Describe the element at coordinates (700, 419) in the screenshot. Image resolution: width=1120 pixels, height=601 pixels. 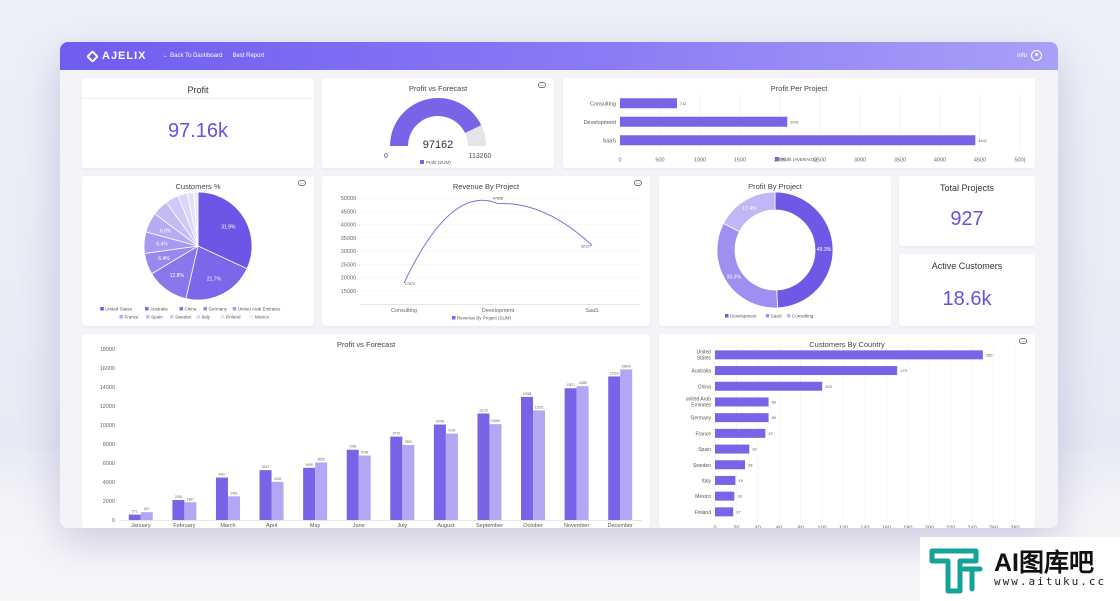
I see `y-category-label: Germany` at that location.